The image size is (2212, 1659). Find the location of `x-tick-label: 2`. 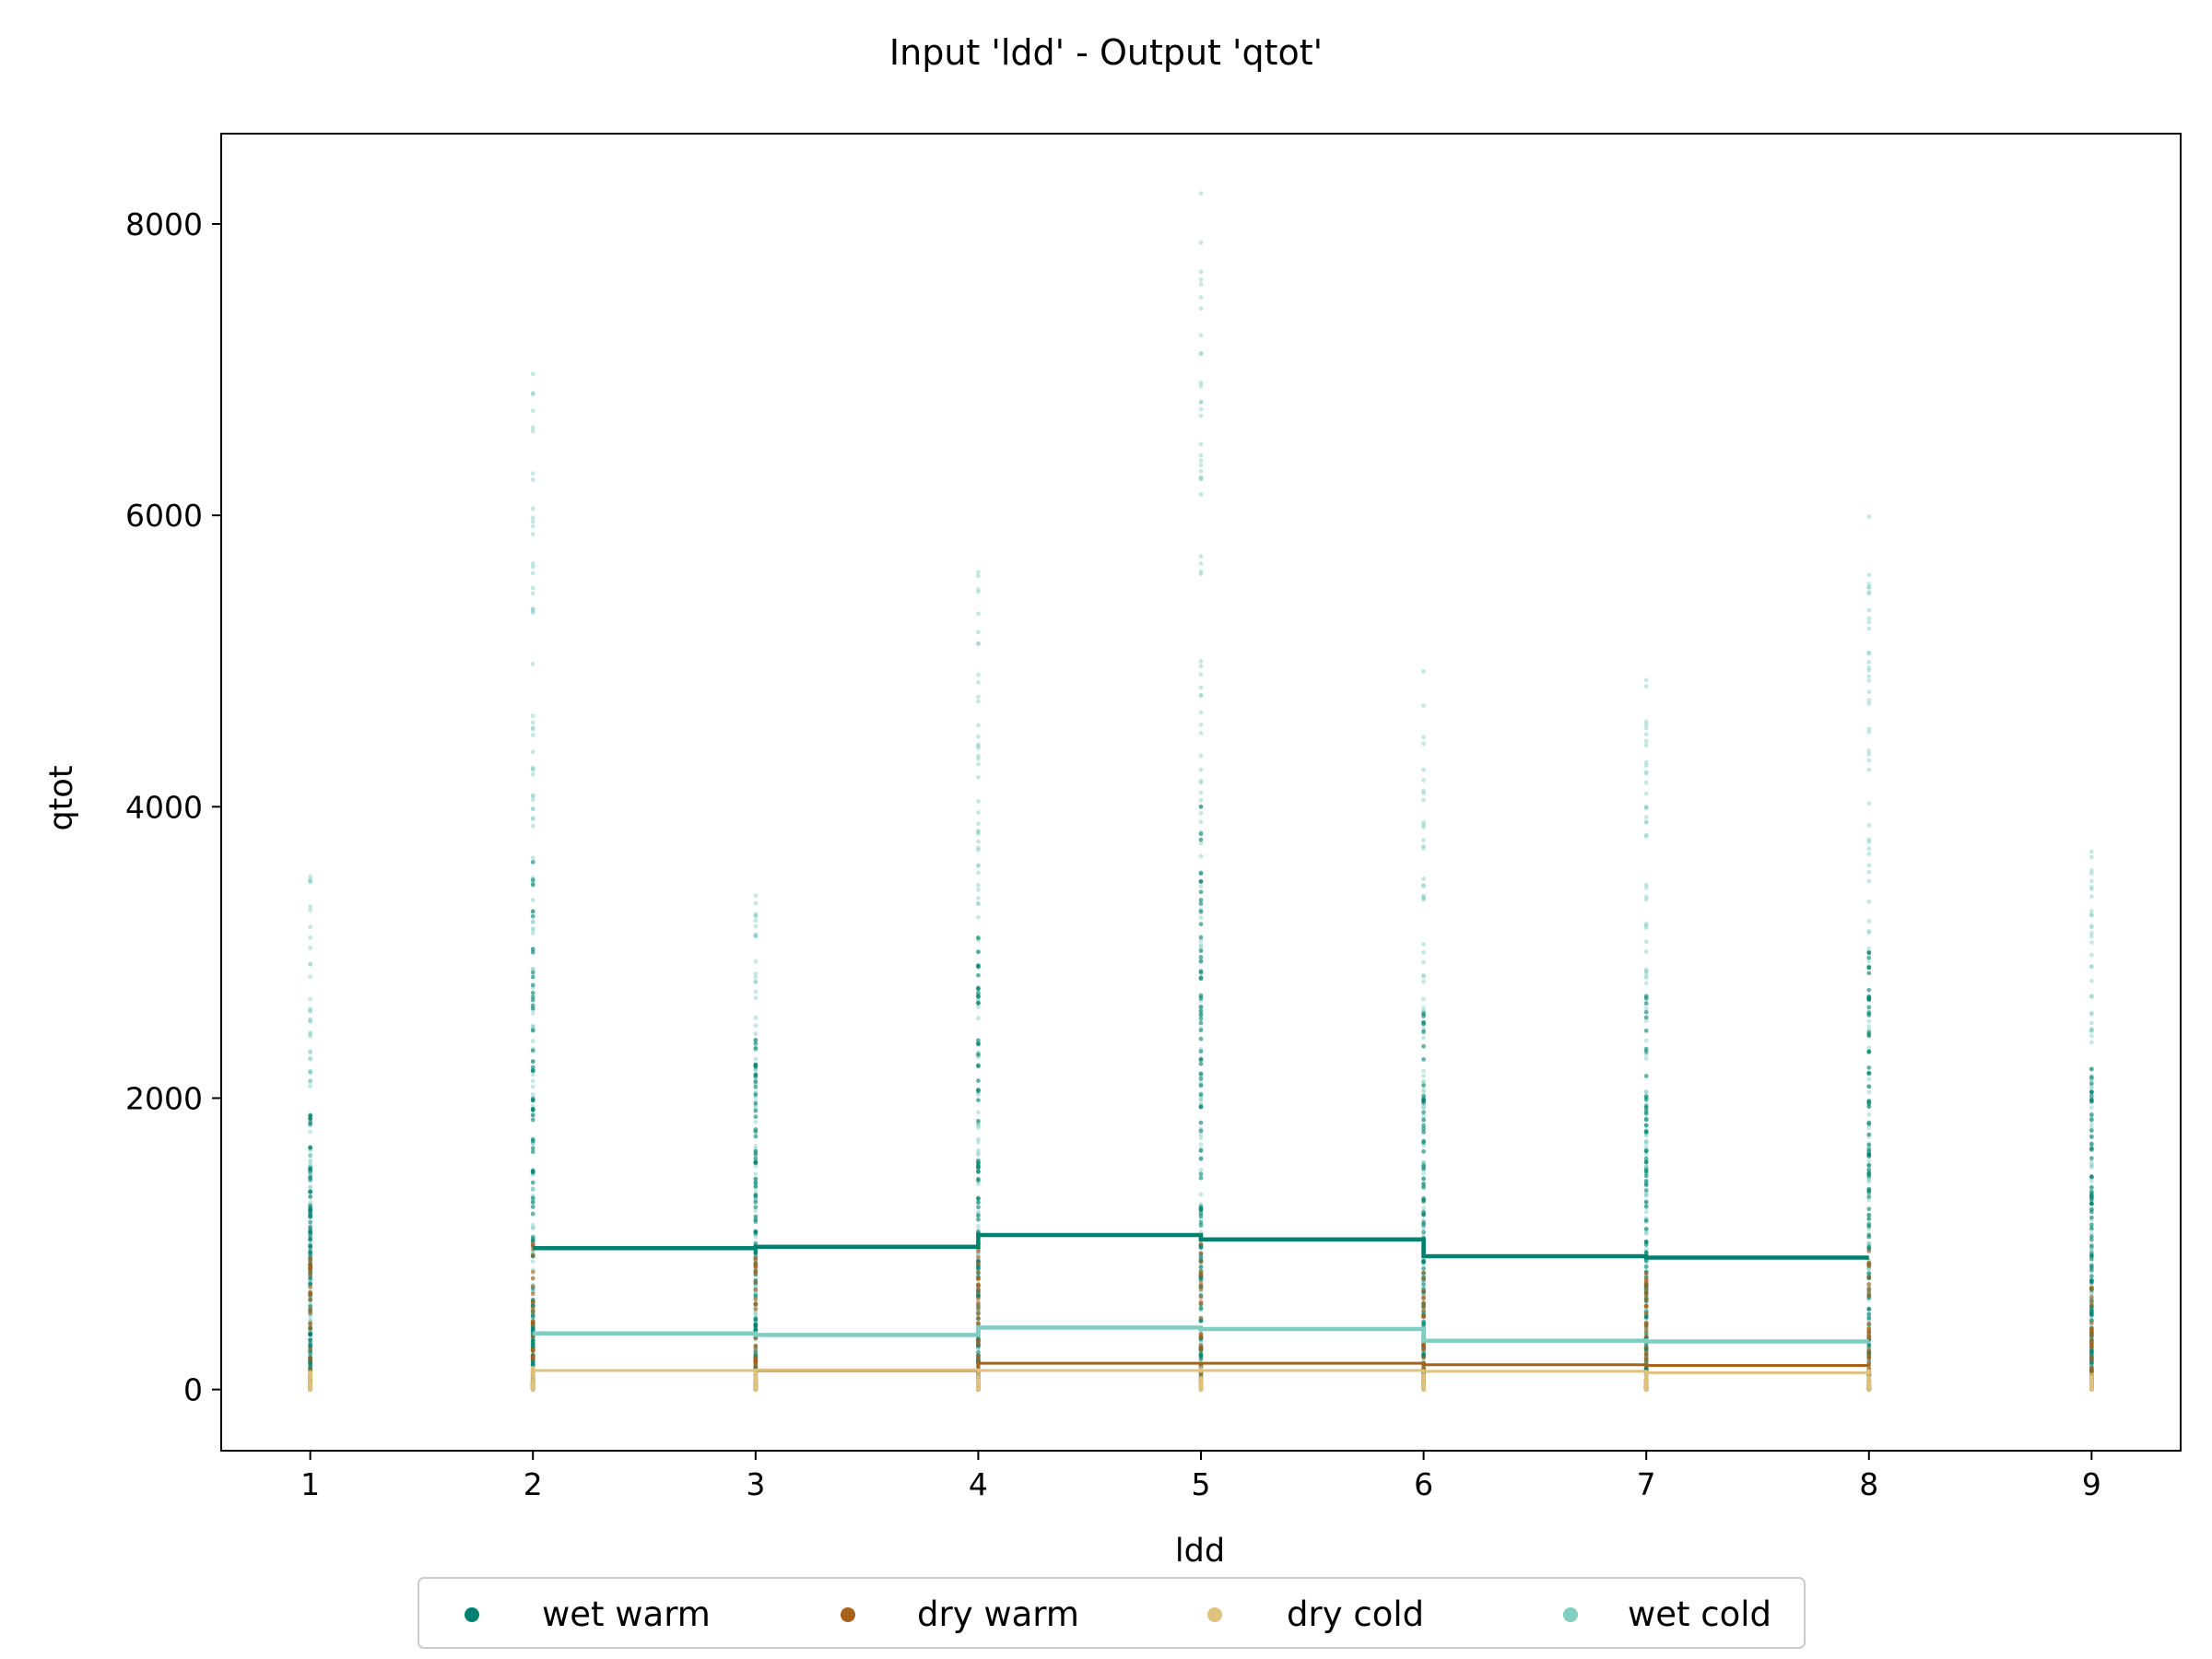

x-tick-label: 2 is located at coordinates (533, 1484).